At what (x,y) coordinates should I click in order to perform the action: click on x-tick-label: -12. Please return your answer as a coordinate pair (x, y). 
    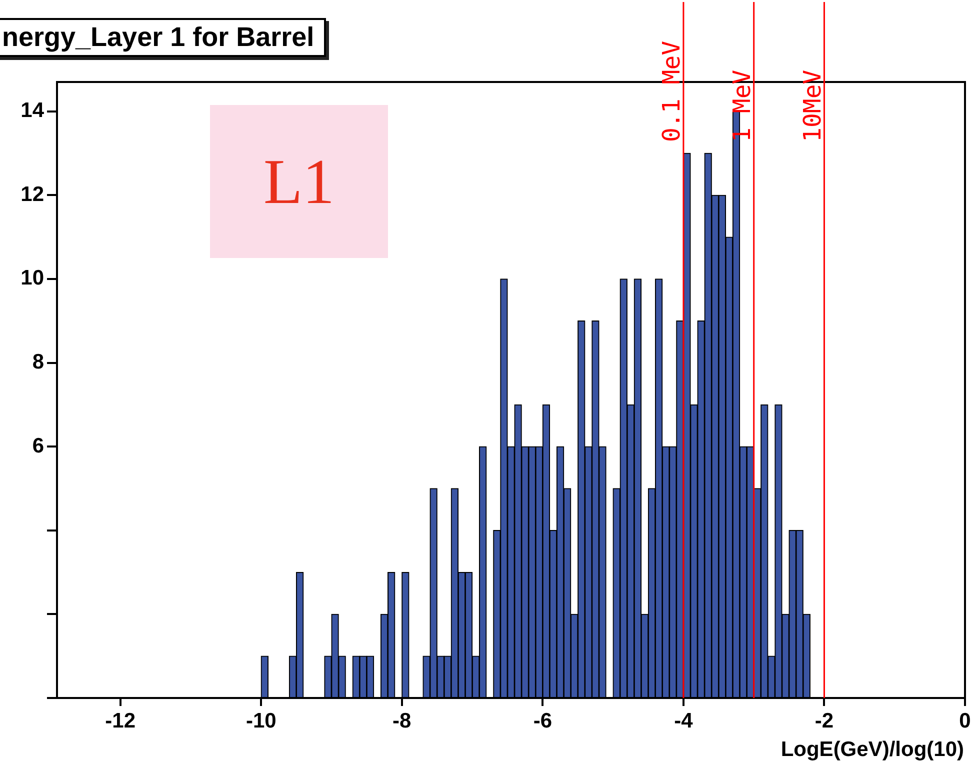
    Looking at the image, I should click on (120, 720).